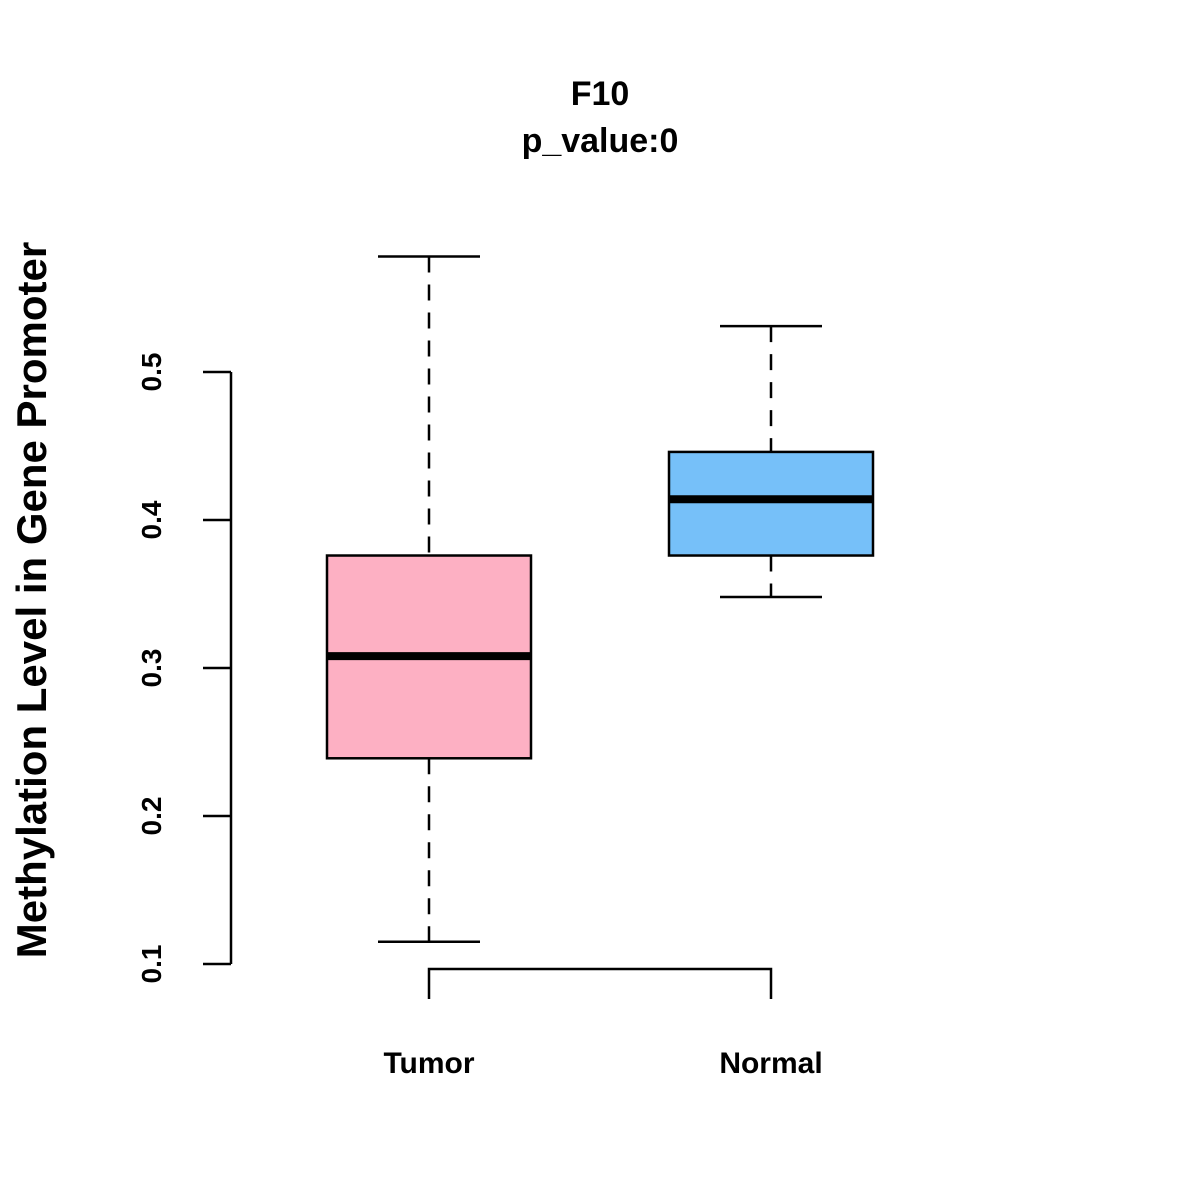  I want to click on category-label-tumor: Tumor, so click(428, 1063).